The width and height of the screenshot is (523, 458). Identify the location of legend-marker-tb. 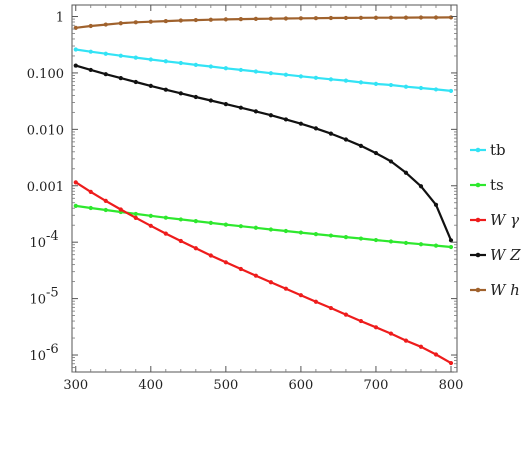
(478, 150).